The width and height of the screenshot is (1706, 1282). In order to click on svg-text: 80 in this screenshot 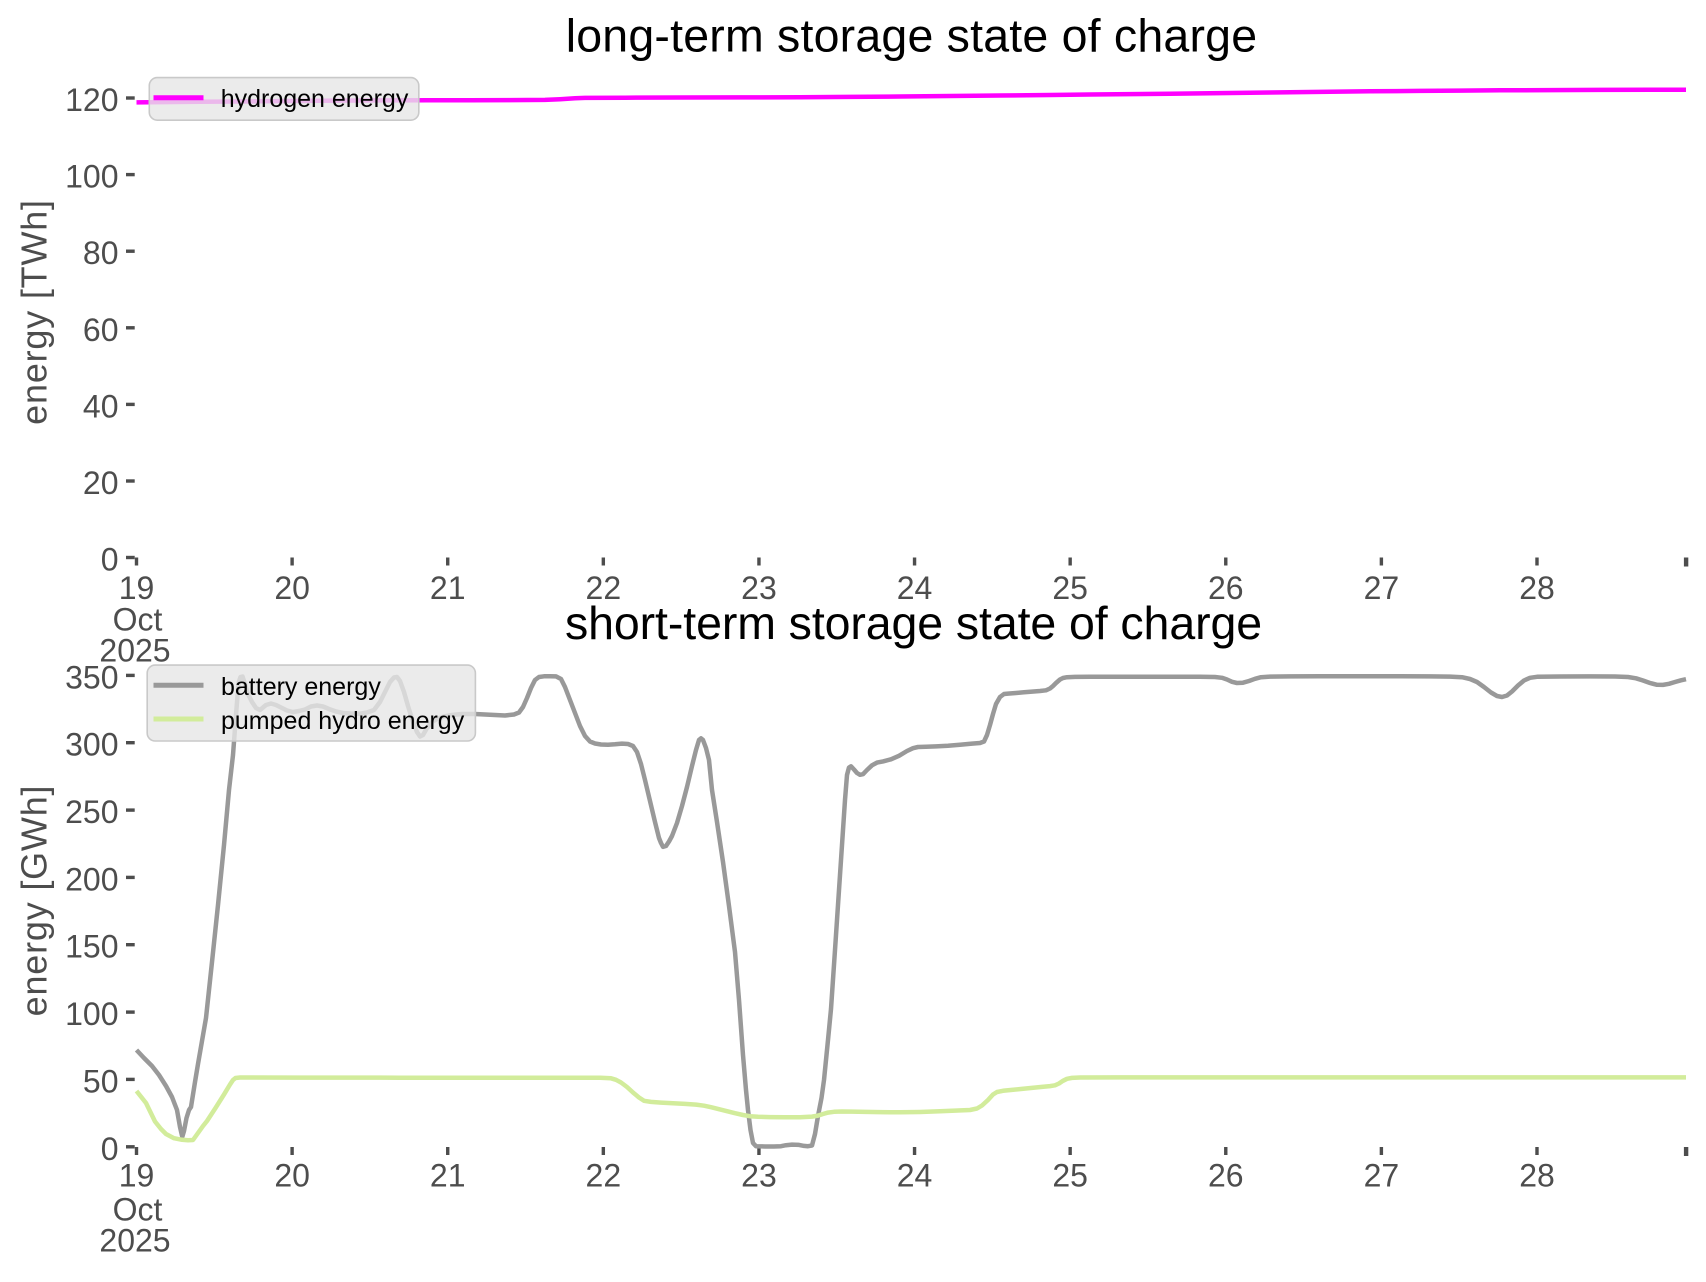, I will do `click(101, 253)`.